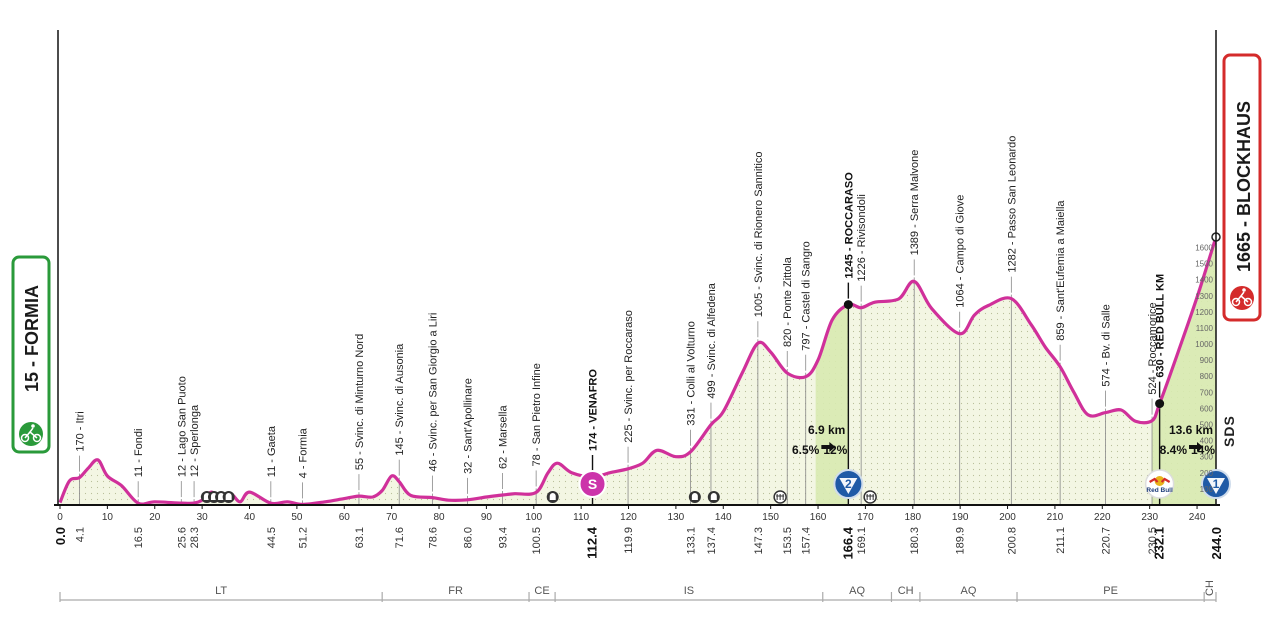 This screenshot has width=1280, height=628. Describe the element at coordinates (1216, 543) in the screenshot. I see `km-marker-29: 244.0` at that location.